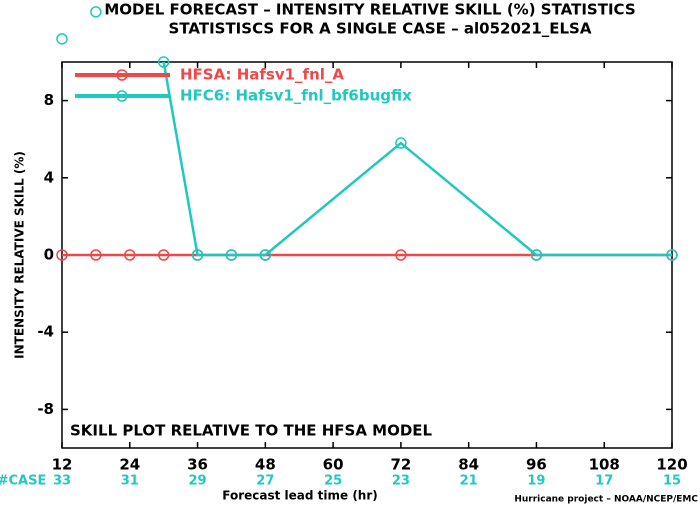 The width and height of the screenshot is (700, 510). What do you see at coordinates (265, 481) in the screenshot?
I see `case-count: 27` at bounding box center [265, 481].